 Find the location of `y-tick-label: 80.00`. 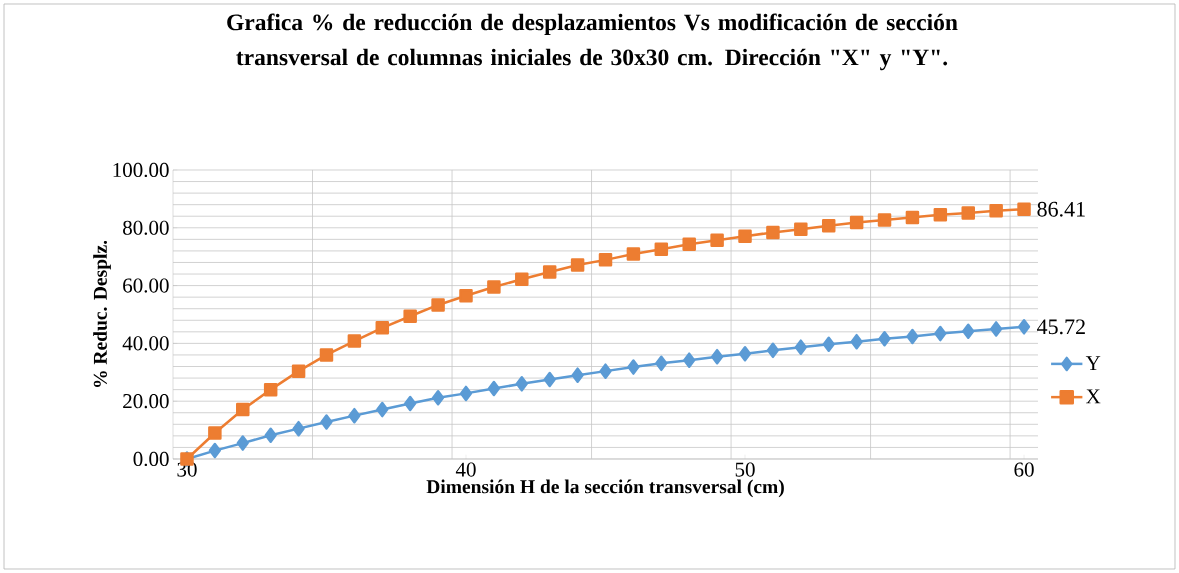

y-tick-label: 80.00 is located at coordinates (146, 227).